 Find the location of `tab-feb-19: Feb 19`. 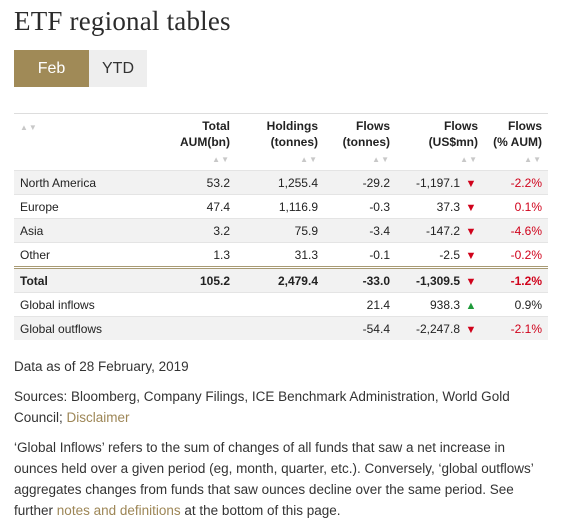

tab-feb-19: Feb 19 is located at coordinates (51, 82).